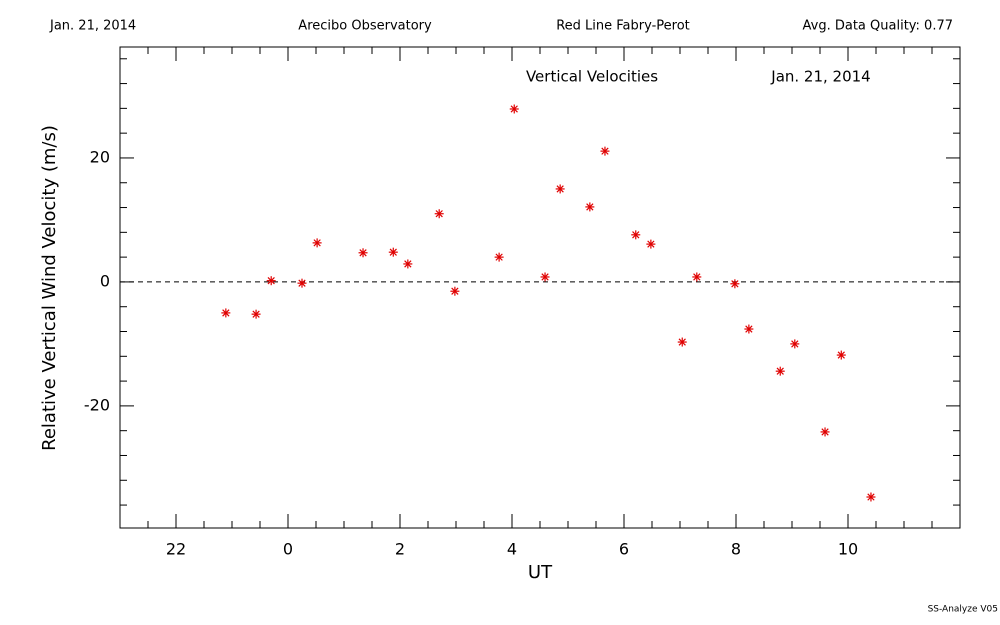 This screenshot has width=1000, height=625. What do you see at coordinates (49, 288) in the screenshot?
I see `y-axis-label: Relative Vertical Wind Velocity (m/s)` at bounding box center [49, 288].